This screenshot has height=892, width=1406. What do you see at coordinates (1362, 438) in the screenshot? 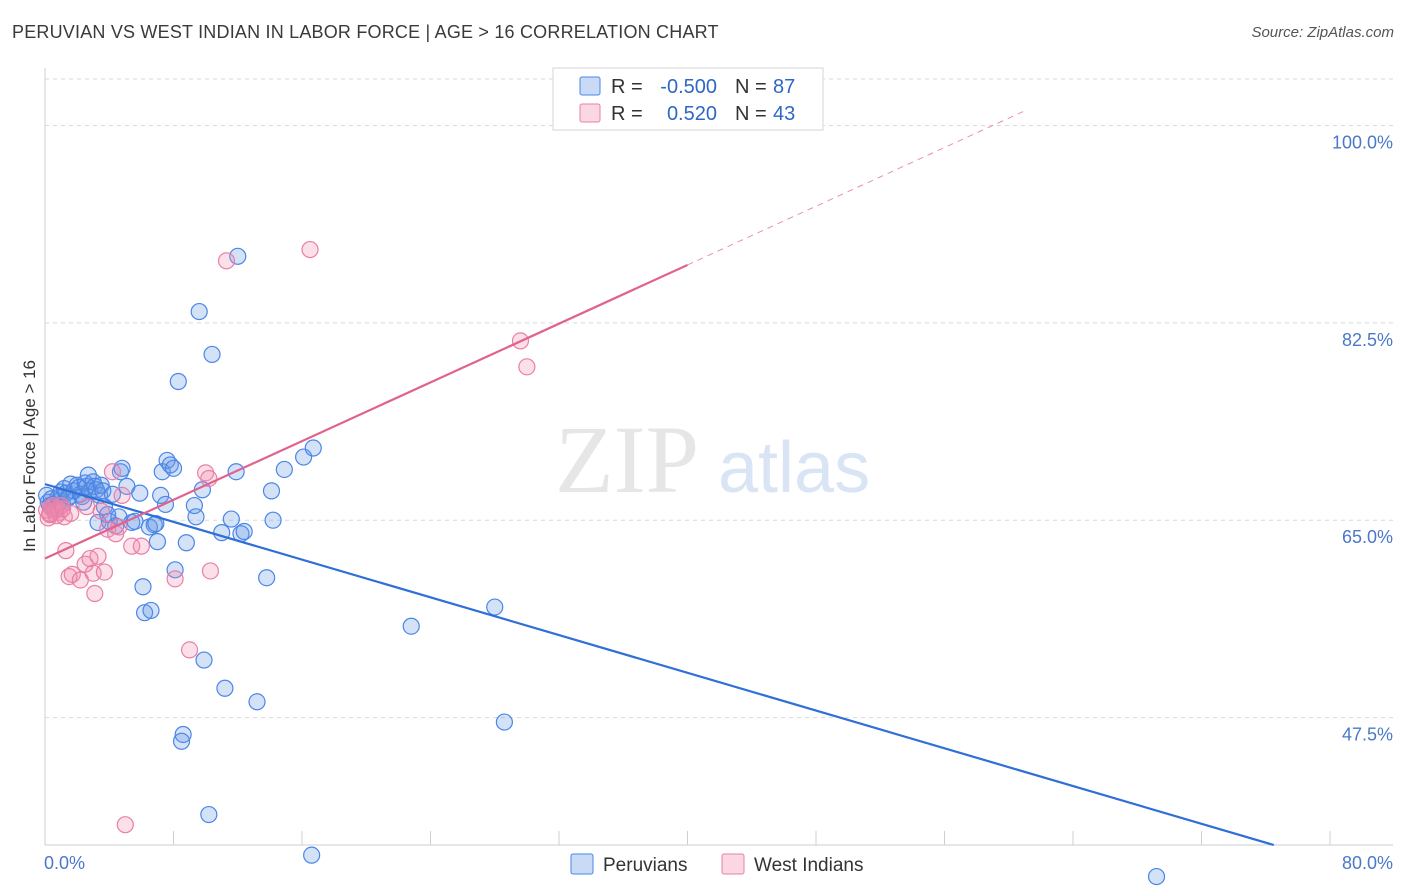
I see `y-tick-labels: 47.5% 65.0% 82.5% 100.0%` at bounding box center [1362, 438].